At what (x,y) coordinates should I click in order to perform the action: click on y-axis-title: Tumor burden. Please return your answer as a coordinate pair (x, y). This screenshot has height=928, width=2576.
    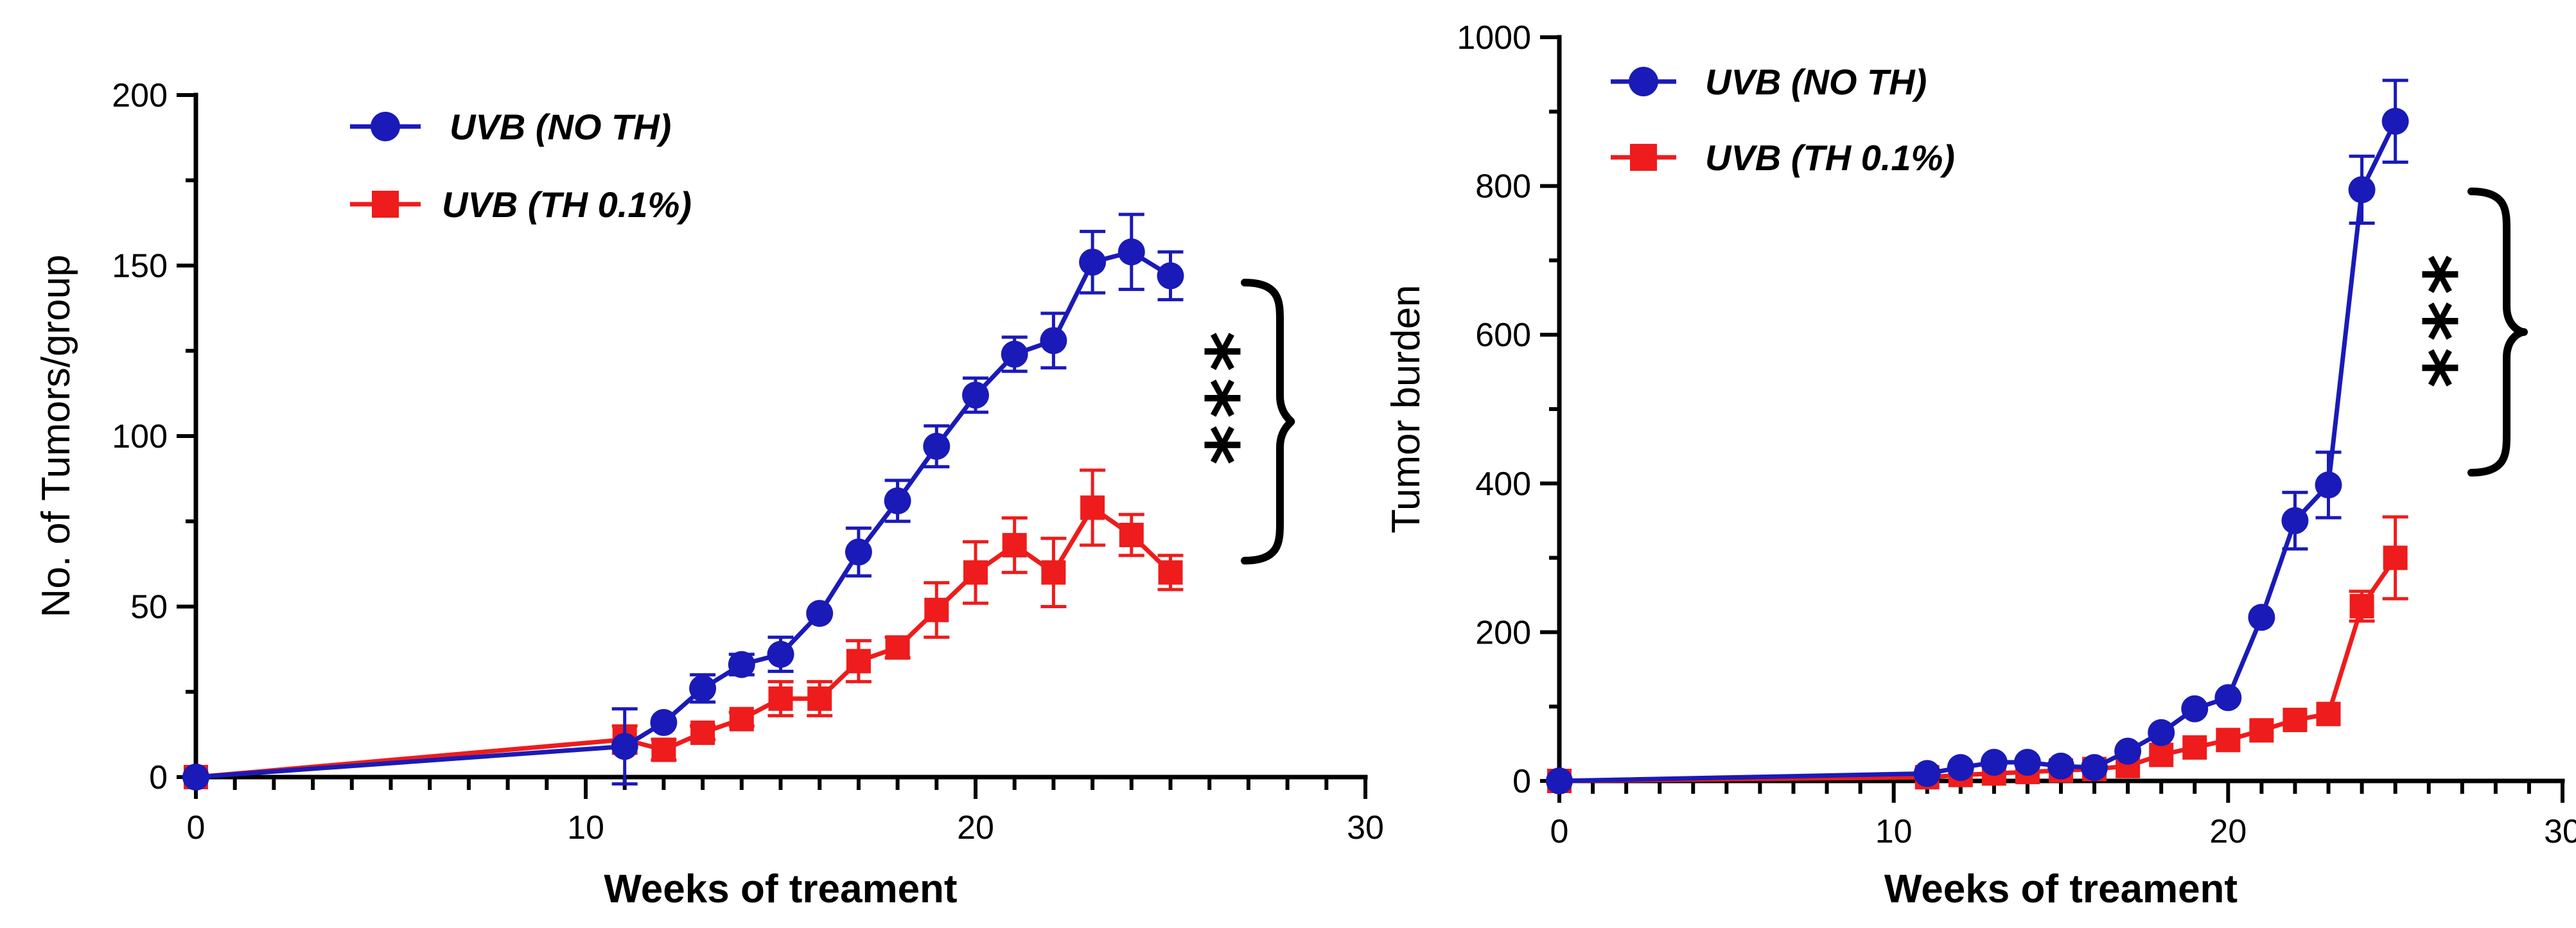
    Looking at the image, I should click on (1406, 409).